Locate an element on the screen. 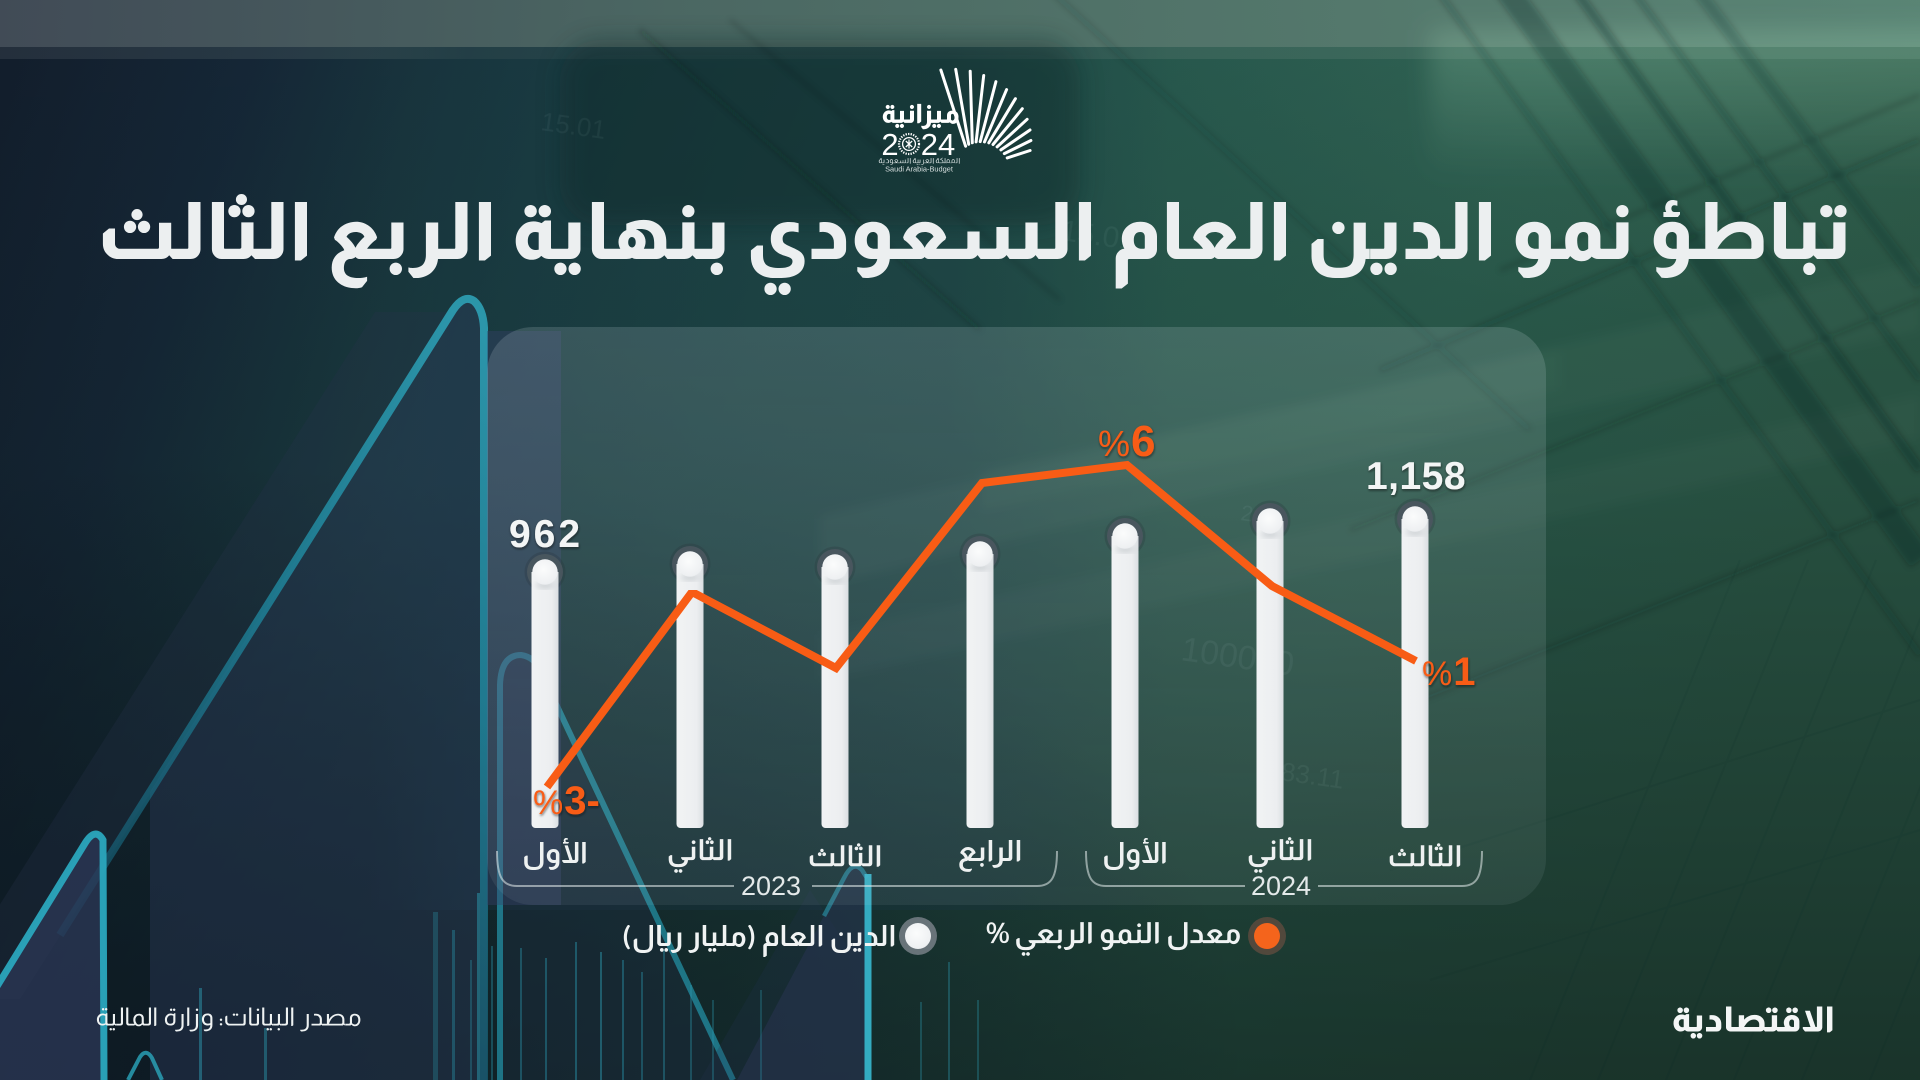 This screenshot has height=1080, width=1920. svg-text: %6 is located at coordinates (1127, 441).